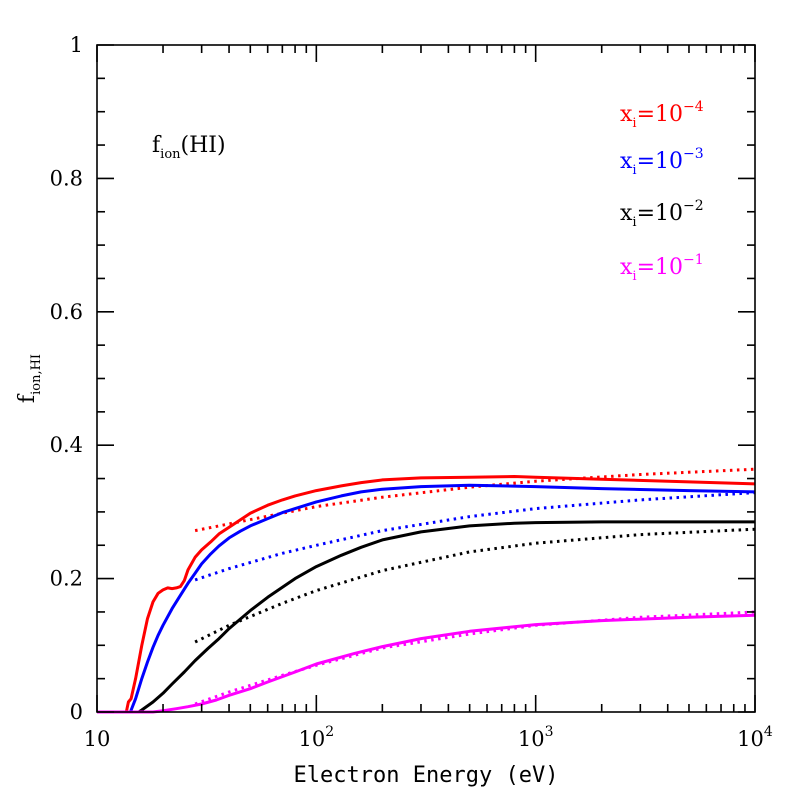 The height and width of the screenshot is (797, 797). Describe the element at coordinates (426, 775) in the screenshot. I see `x-axis-title: Electron Energy (eV)` at that location.